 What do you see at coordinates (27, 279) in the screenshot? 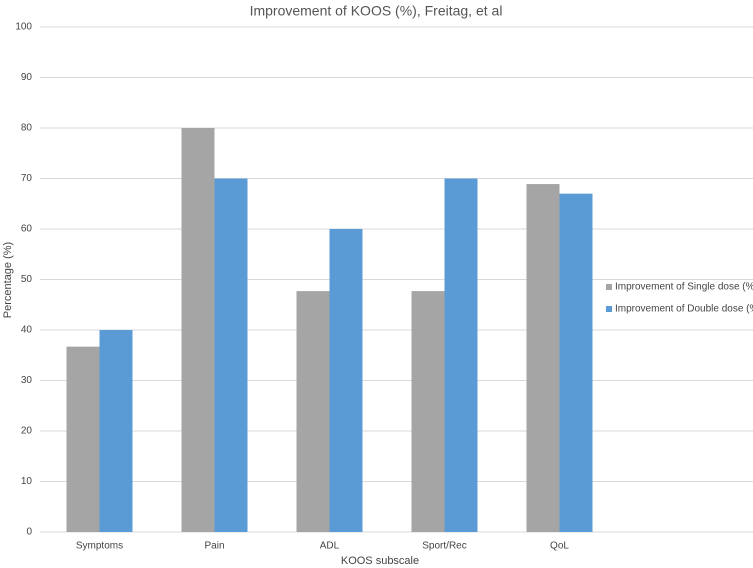
I see `y-tick-label: 50` at bounding box center [27, 279].